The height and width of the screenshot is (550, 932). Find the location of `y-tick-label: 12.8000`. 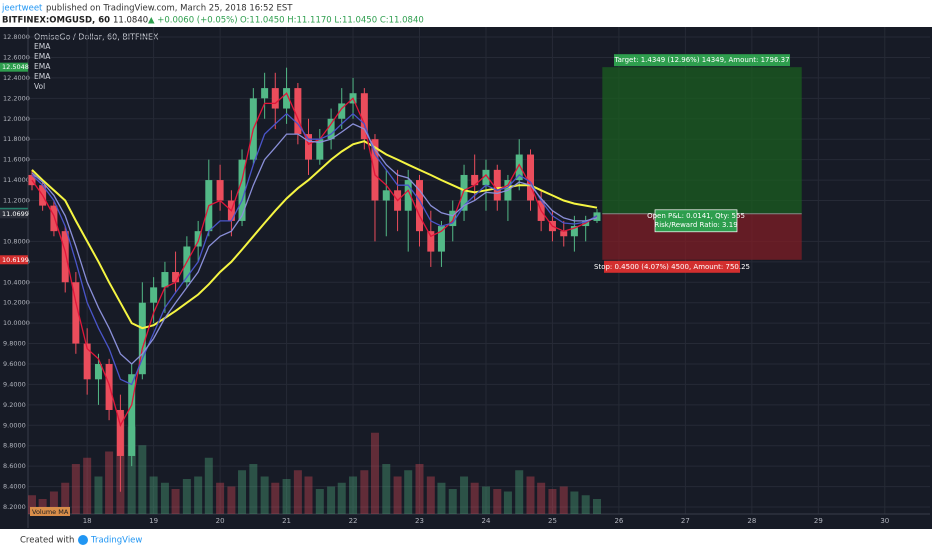

y-tick-label: 12.8000 is located at coordinates (16, 37).